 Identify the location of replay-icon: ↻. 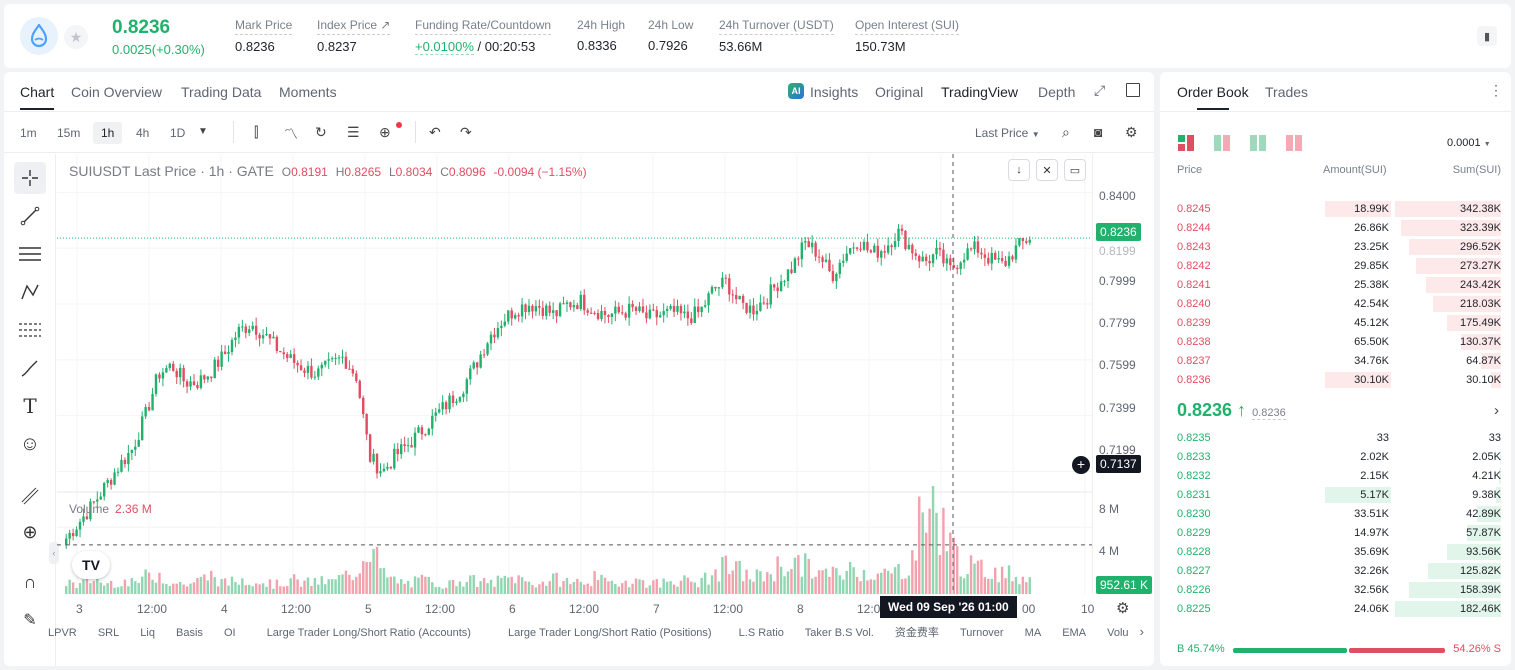
(321, 132).